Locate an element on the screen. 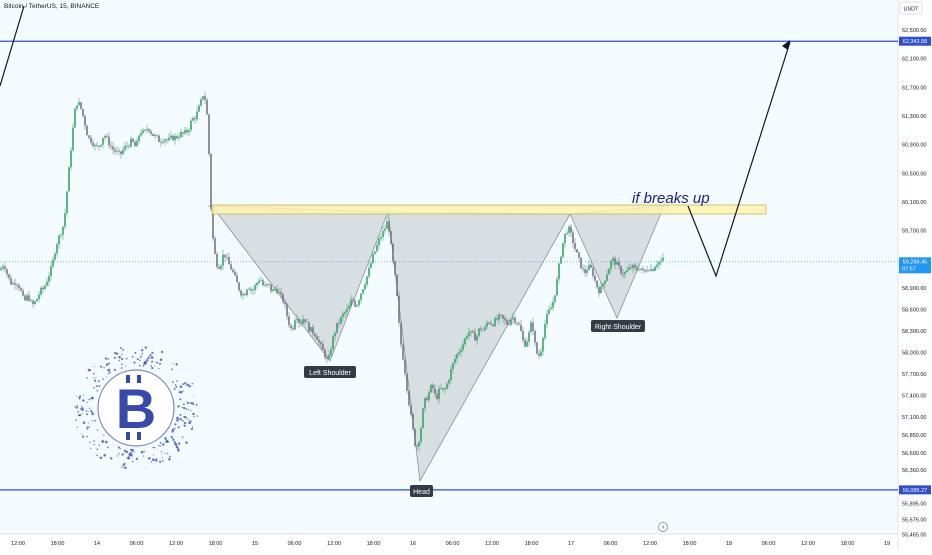 The width and height of the screenshot is (932, 555). price-tick-label: 57,700.00 is located at coordinates (914, 375).